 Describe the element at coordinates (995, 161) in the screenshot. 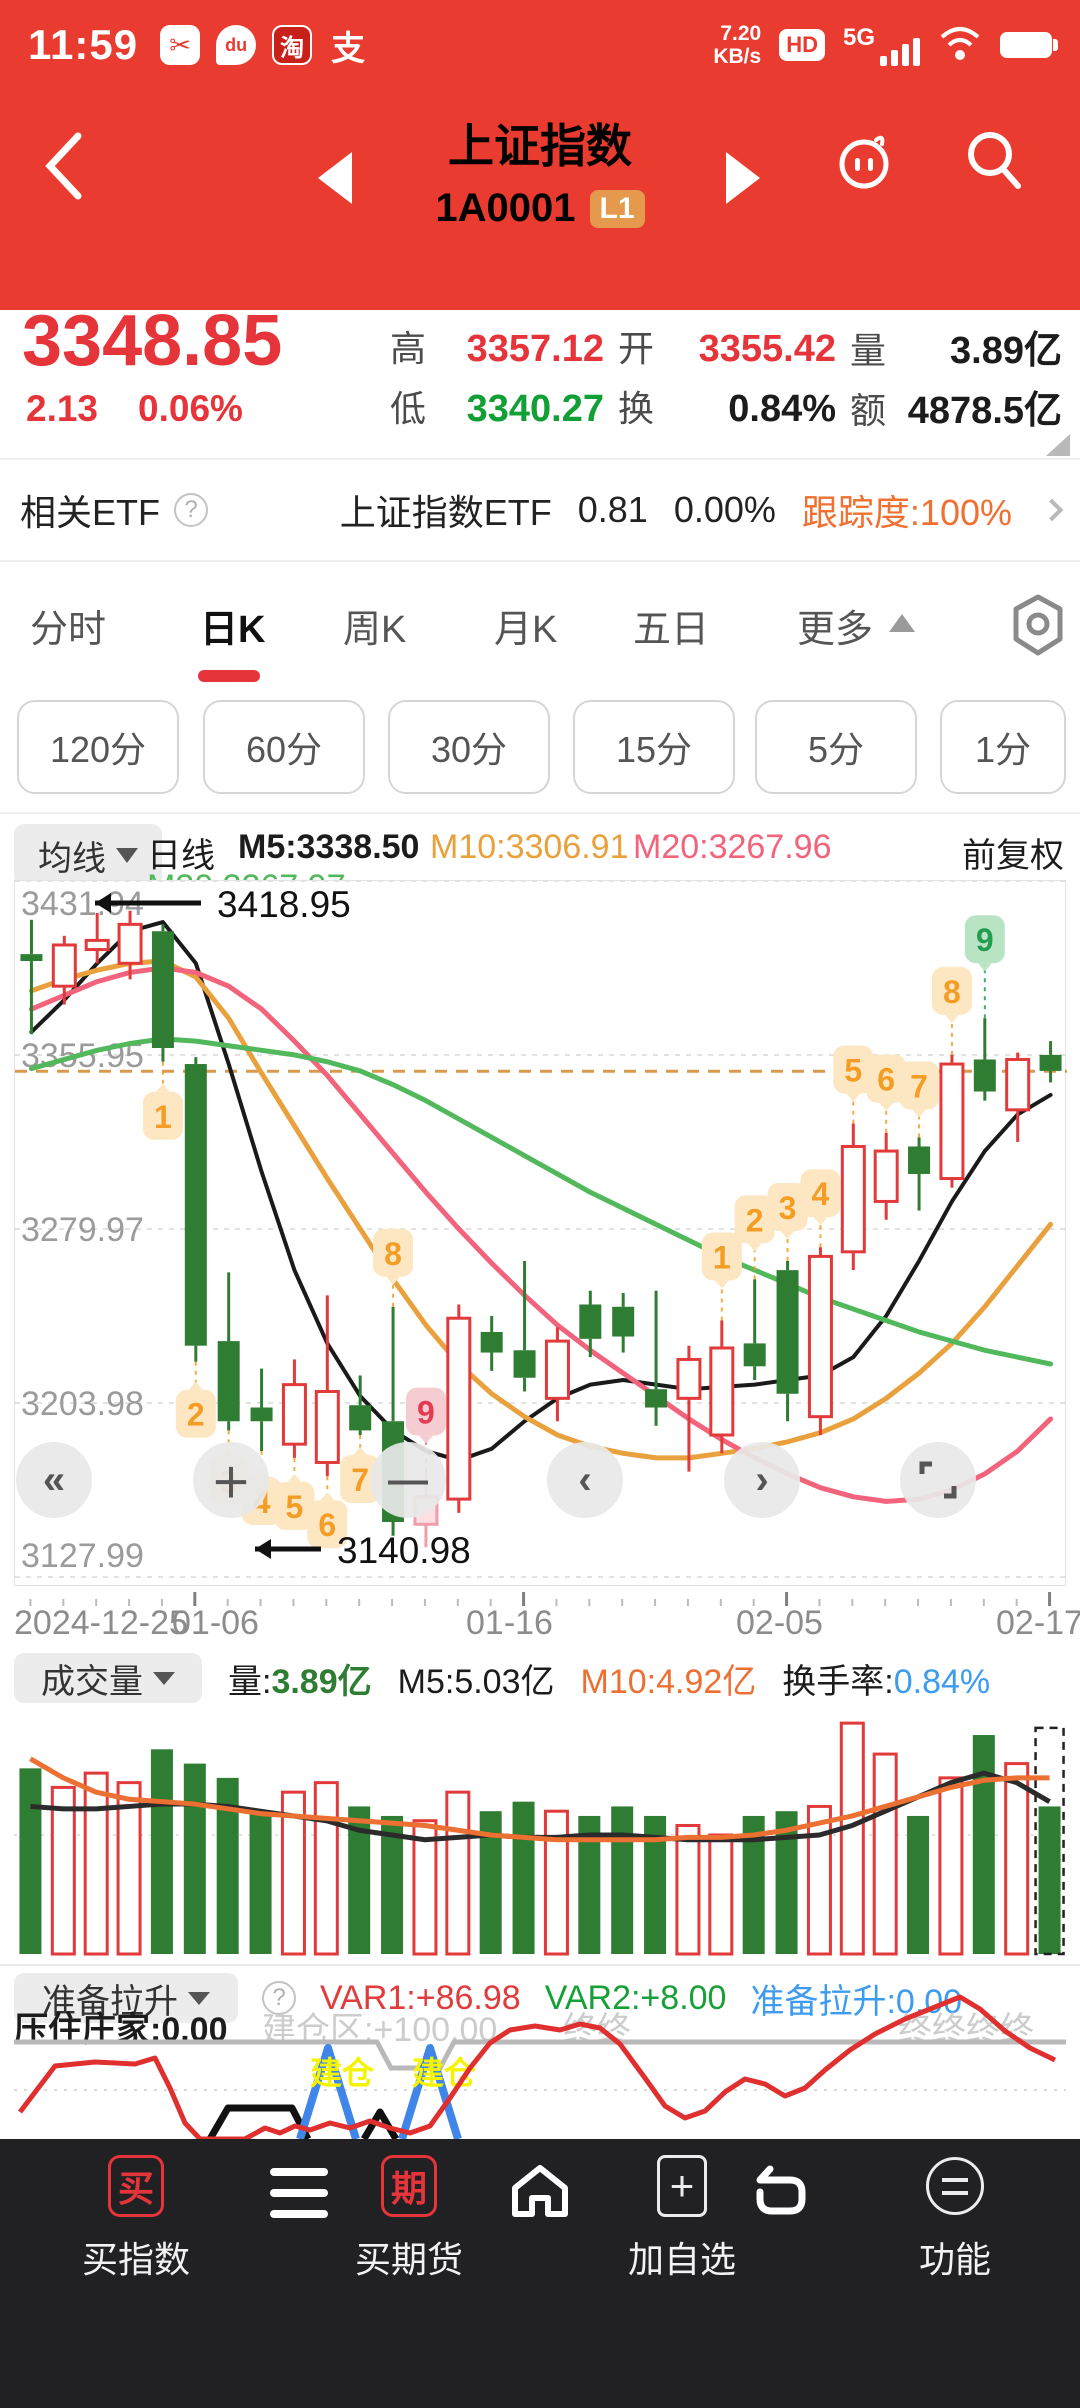

I see `search-button` at that location.